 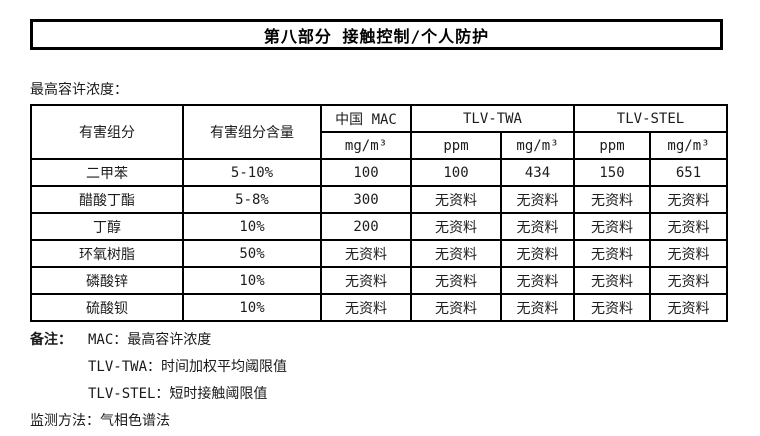 I want to click on cell-component: 硫酸钡, so click(x=107, y=307).